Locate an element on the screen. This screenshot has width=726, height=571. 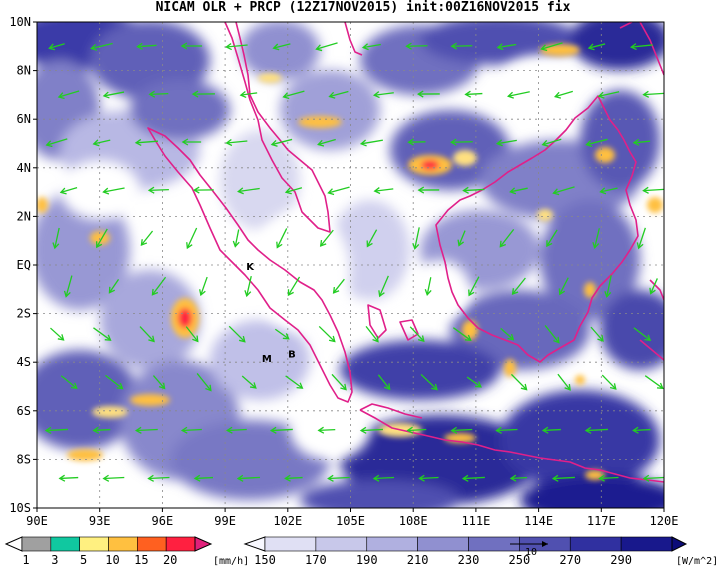
lat-tick-label: 8N is located at coordinates (24, 71).